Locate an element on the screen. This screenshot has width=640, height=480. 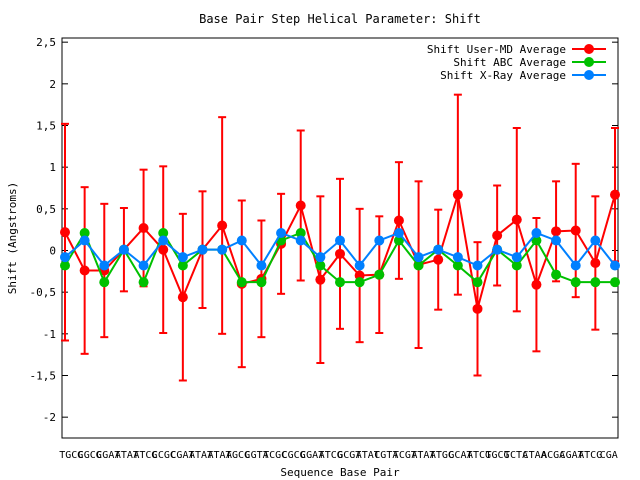
y-tick-label: -0,5 is located at coordinates (43, 292).